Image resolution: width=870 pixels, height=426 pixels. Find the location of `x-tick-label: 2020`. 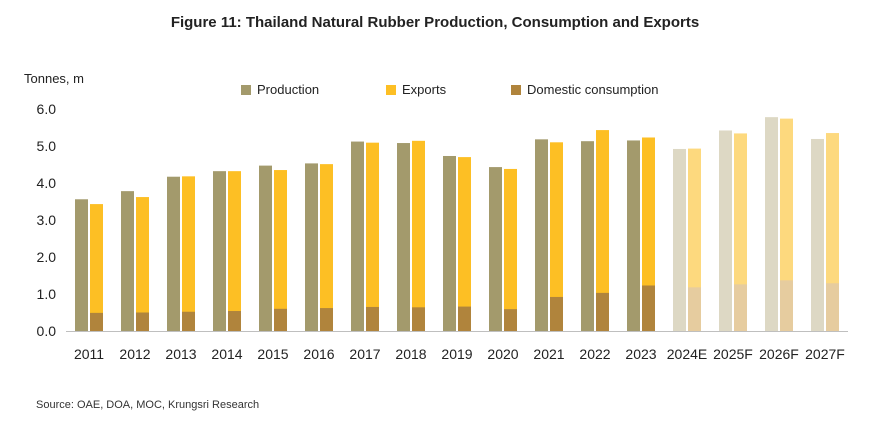

x-tick-label: 2020 is located at coordinates (502, 354).